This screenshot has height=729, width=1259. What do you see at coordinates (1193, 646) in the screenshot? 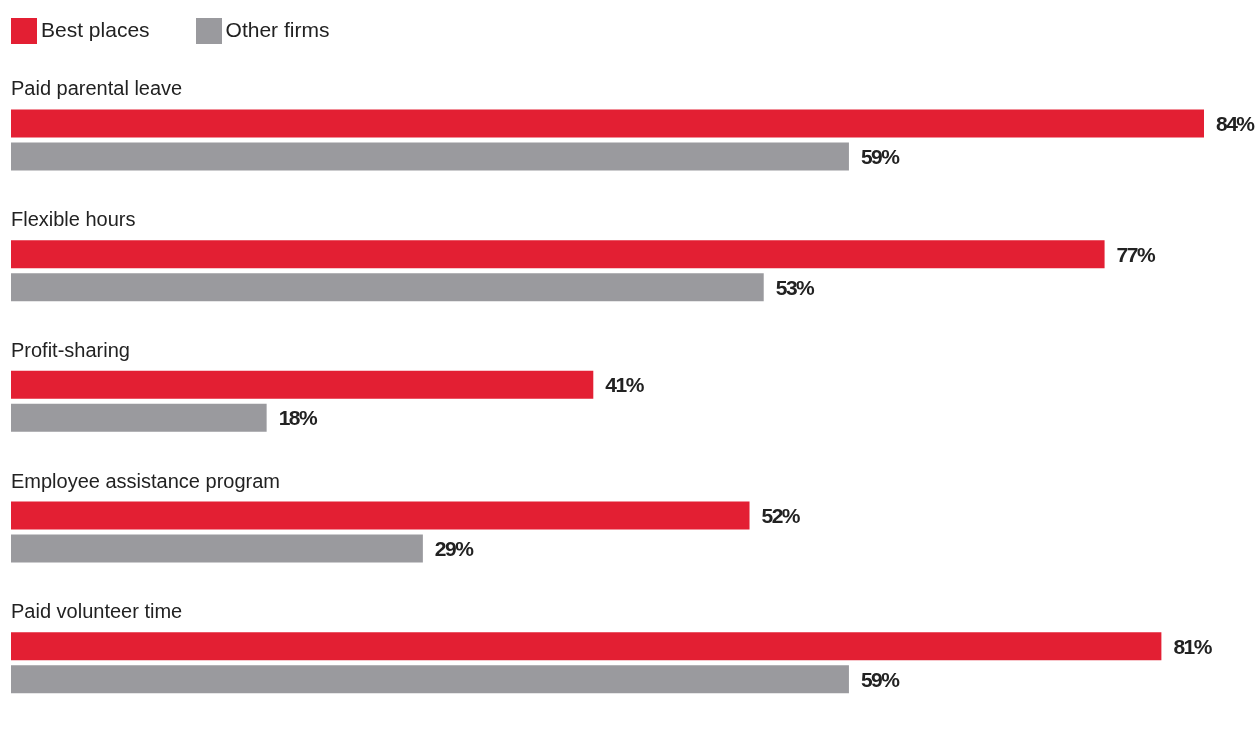
I see `data-label: 81%` at bounding box center [1193, 646].